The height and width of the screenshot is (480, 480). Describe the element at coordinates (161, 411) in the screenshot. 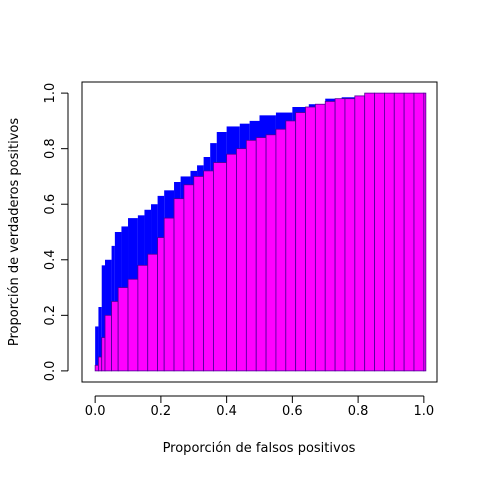

I see `x-tick-label: 0.2` at that location.